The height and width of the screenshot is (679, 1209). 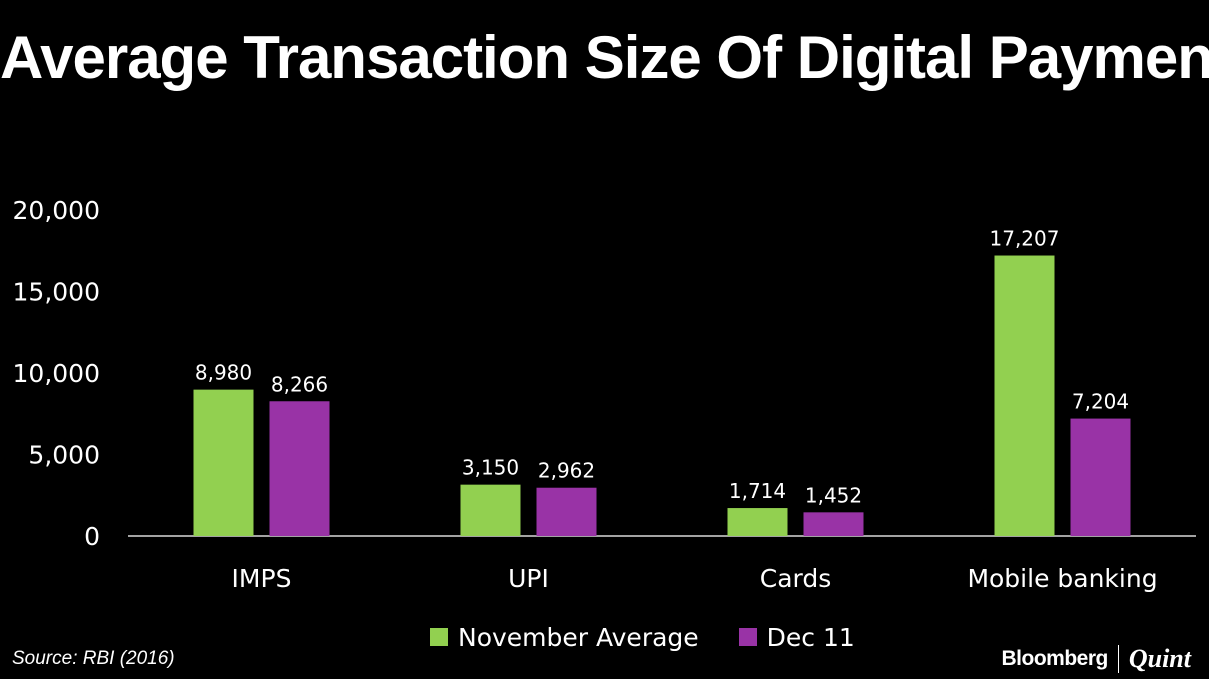 I want to click on data-label-upi-november-average: 3,150, so click(x=490, y=468).